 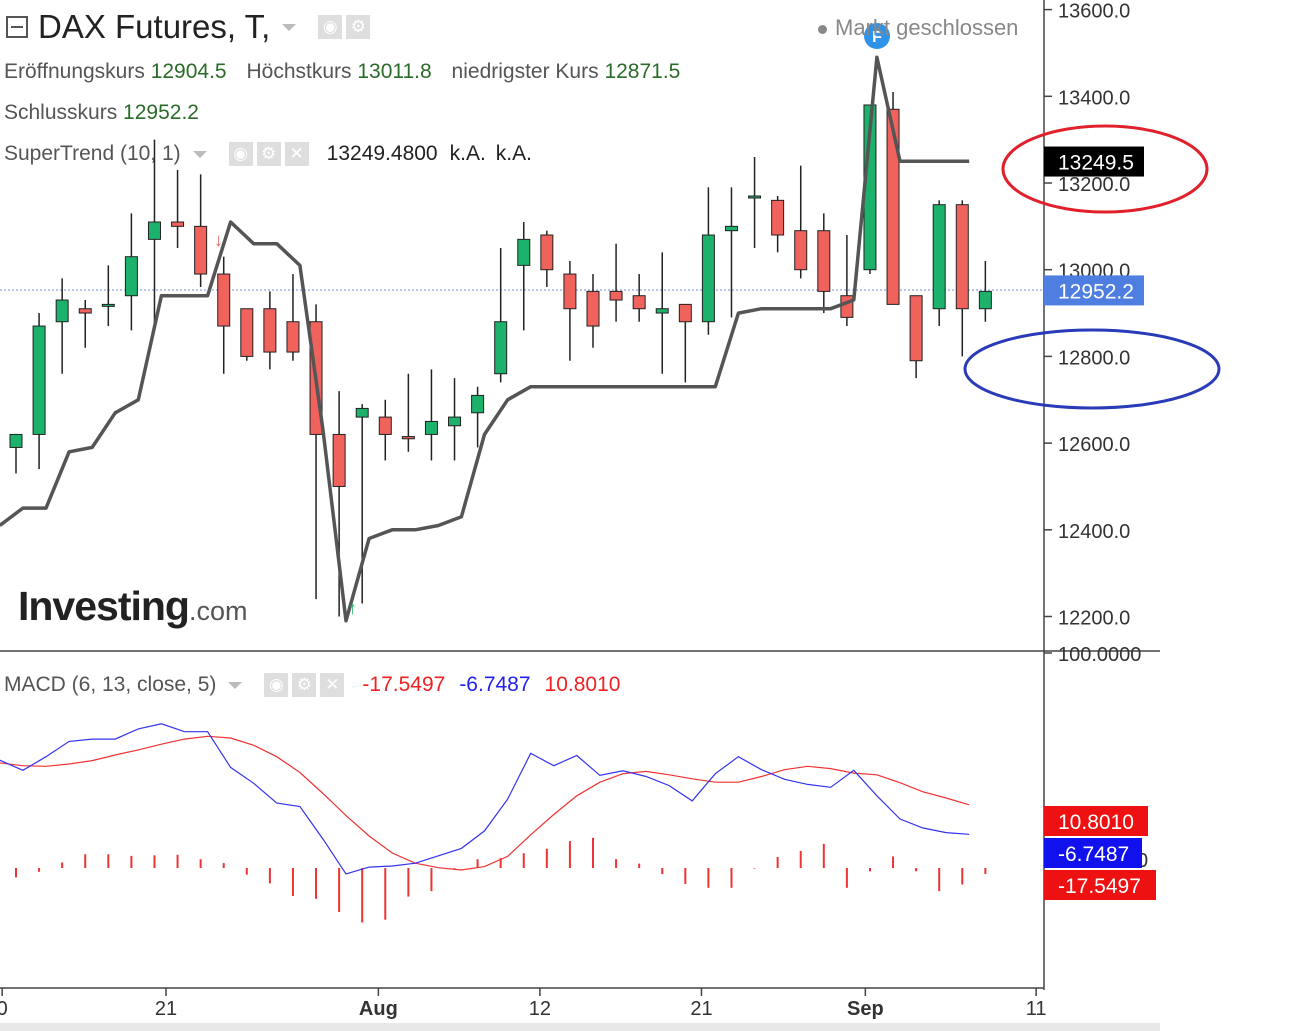 I want to click on price-tick-label: 13600.0, so click(x=1094, y=12).